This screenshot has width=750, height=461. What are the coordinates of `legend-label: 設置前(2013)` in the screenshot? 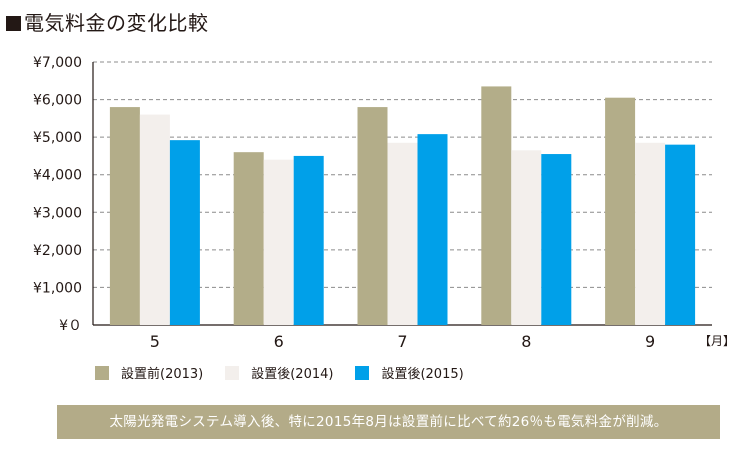 It's located at (162, 374).